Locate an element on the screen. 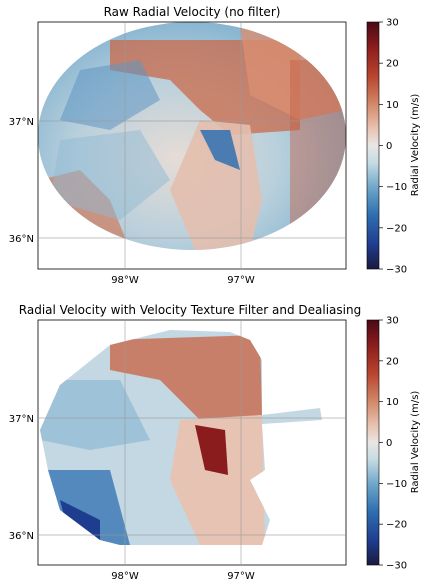  chart-title: Raw Radial Velocity (no filter) is located at coordinates (192, 12).